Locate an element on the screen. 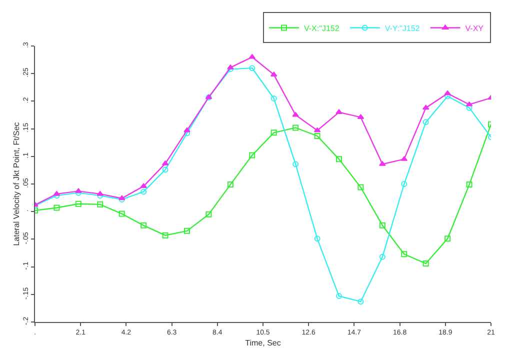 This screenshot has width=520, height=358. legend-label: V-XY is located at coordinates (474, 28).